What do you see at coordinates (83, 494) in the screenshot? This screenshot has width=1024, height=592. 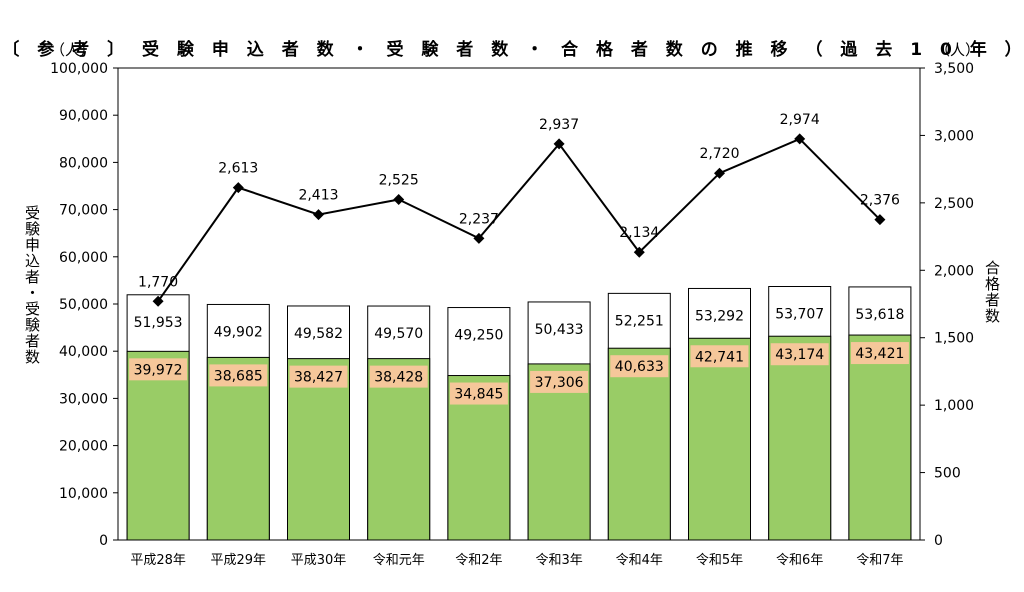 I see `left-tick-label: 10,000` at bounding box center [83, 494].